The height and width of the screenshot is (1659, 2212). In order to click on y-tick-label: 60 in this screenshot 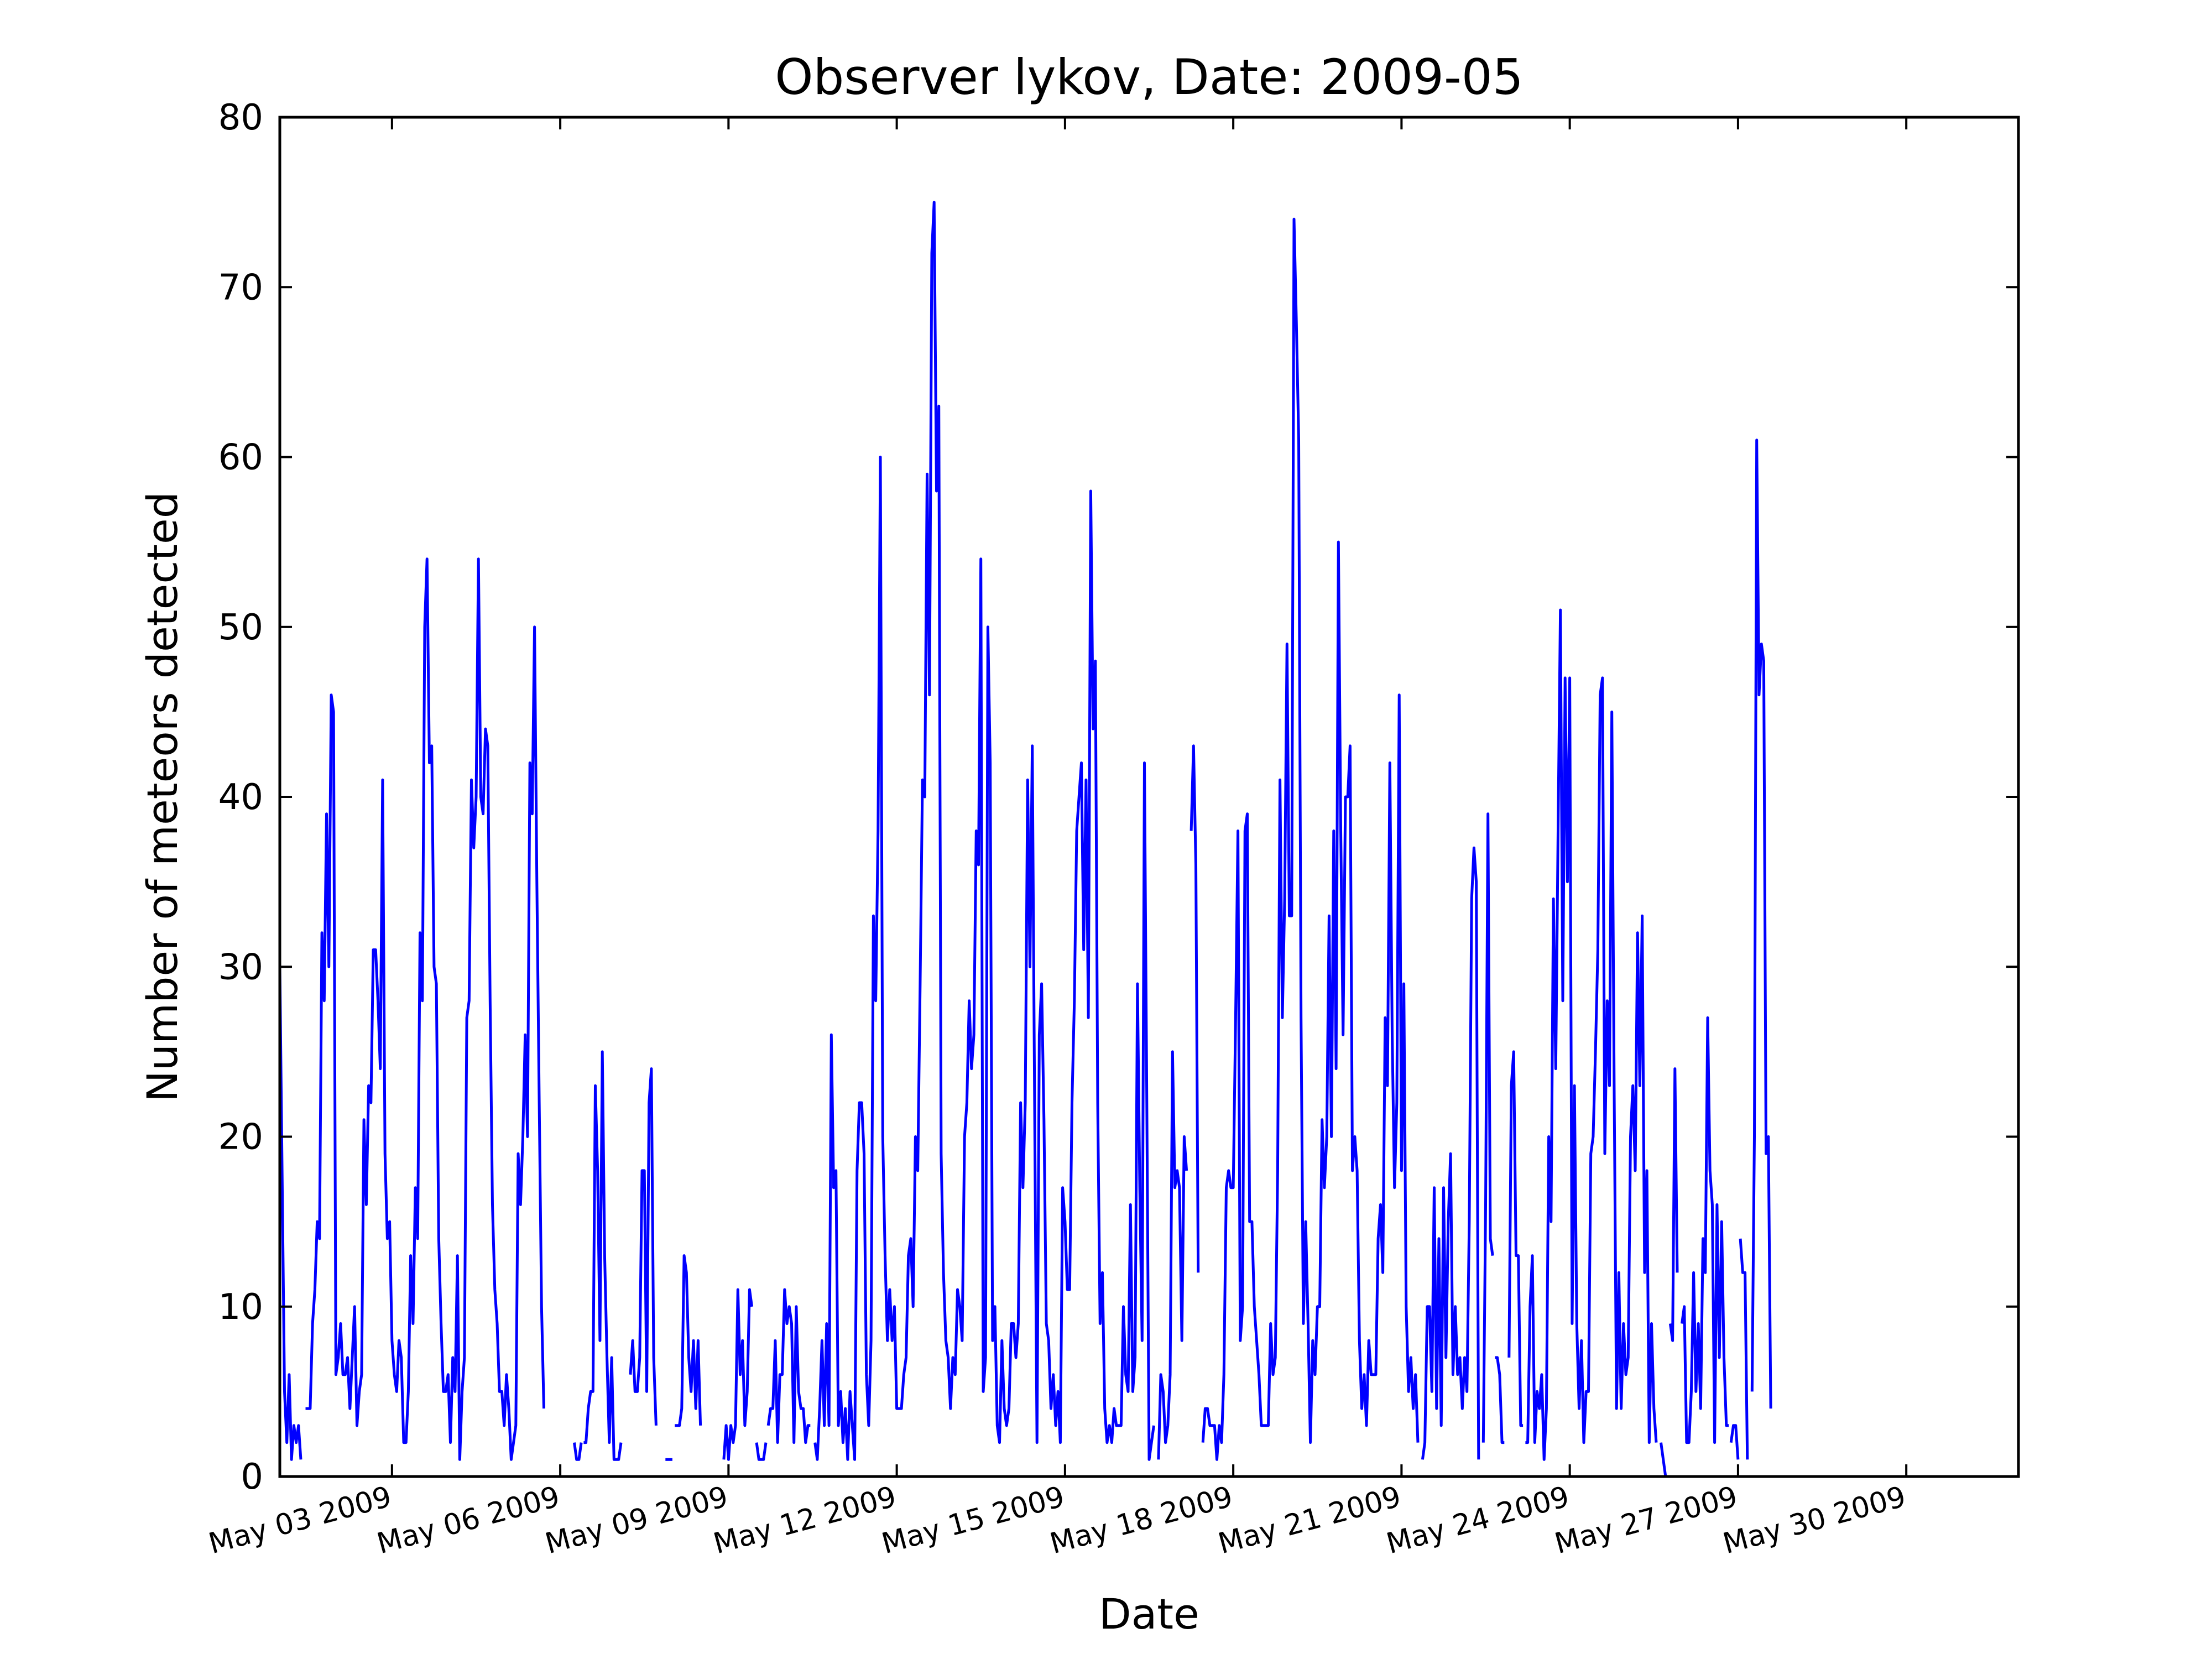, I will do `click(241, 458)`.